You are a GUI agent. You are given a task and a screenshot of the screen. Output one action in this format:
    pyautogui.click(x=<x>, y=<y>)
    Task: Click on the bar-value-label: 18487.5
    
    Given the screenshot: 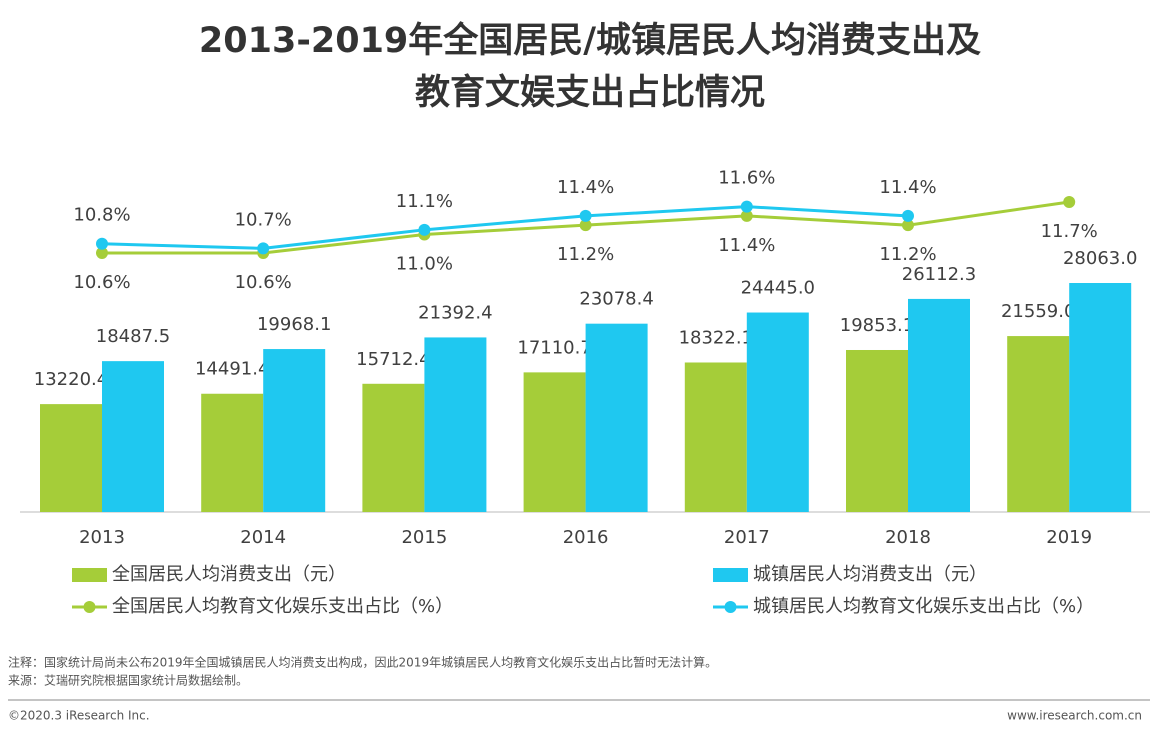 What is the action you would take?
    pyautogui.click(x=133, y=336)
    